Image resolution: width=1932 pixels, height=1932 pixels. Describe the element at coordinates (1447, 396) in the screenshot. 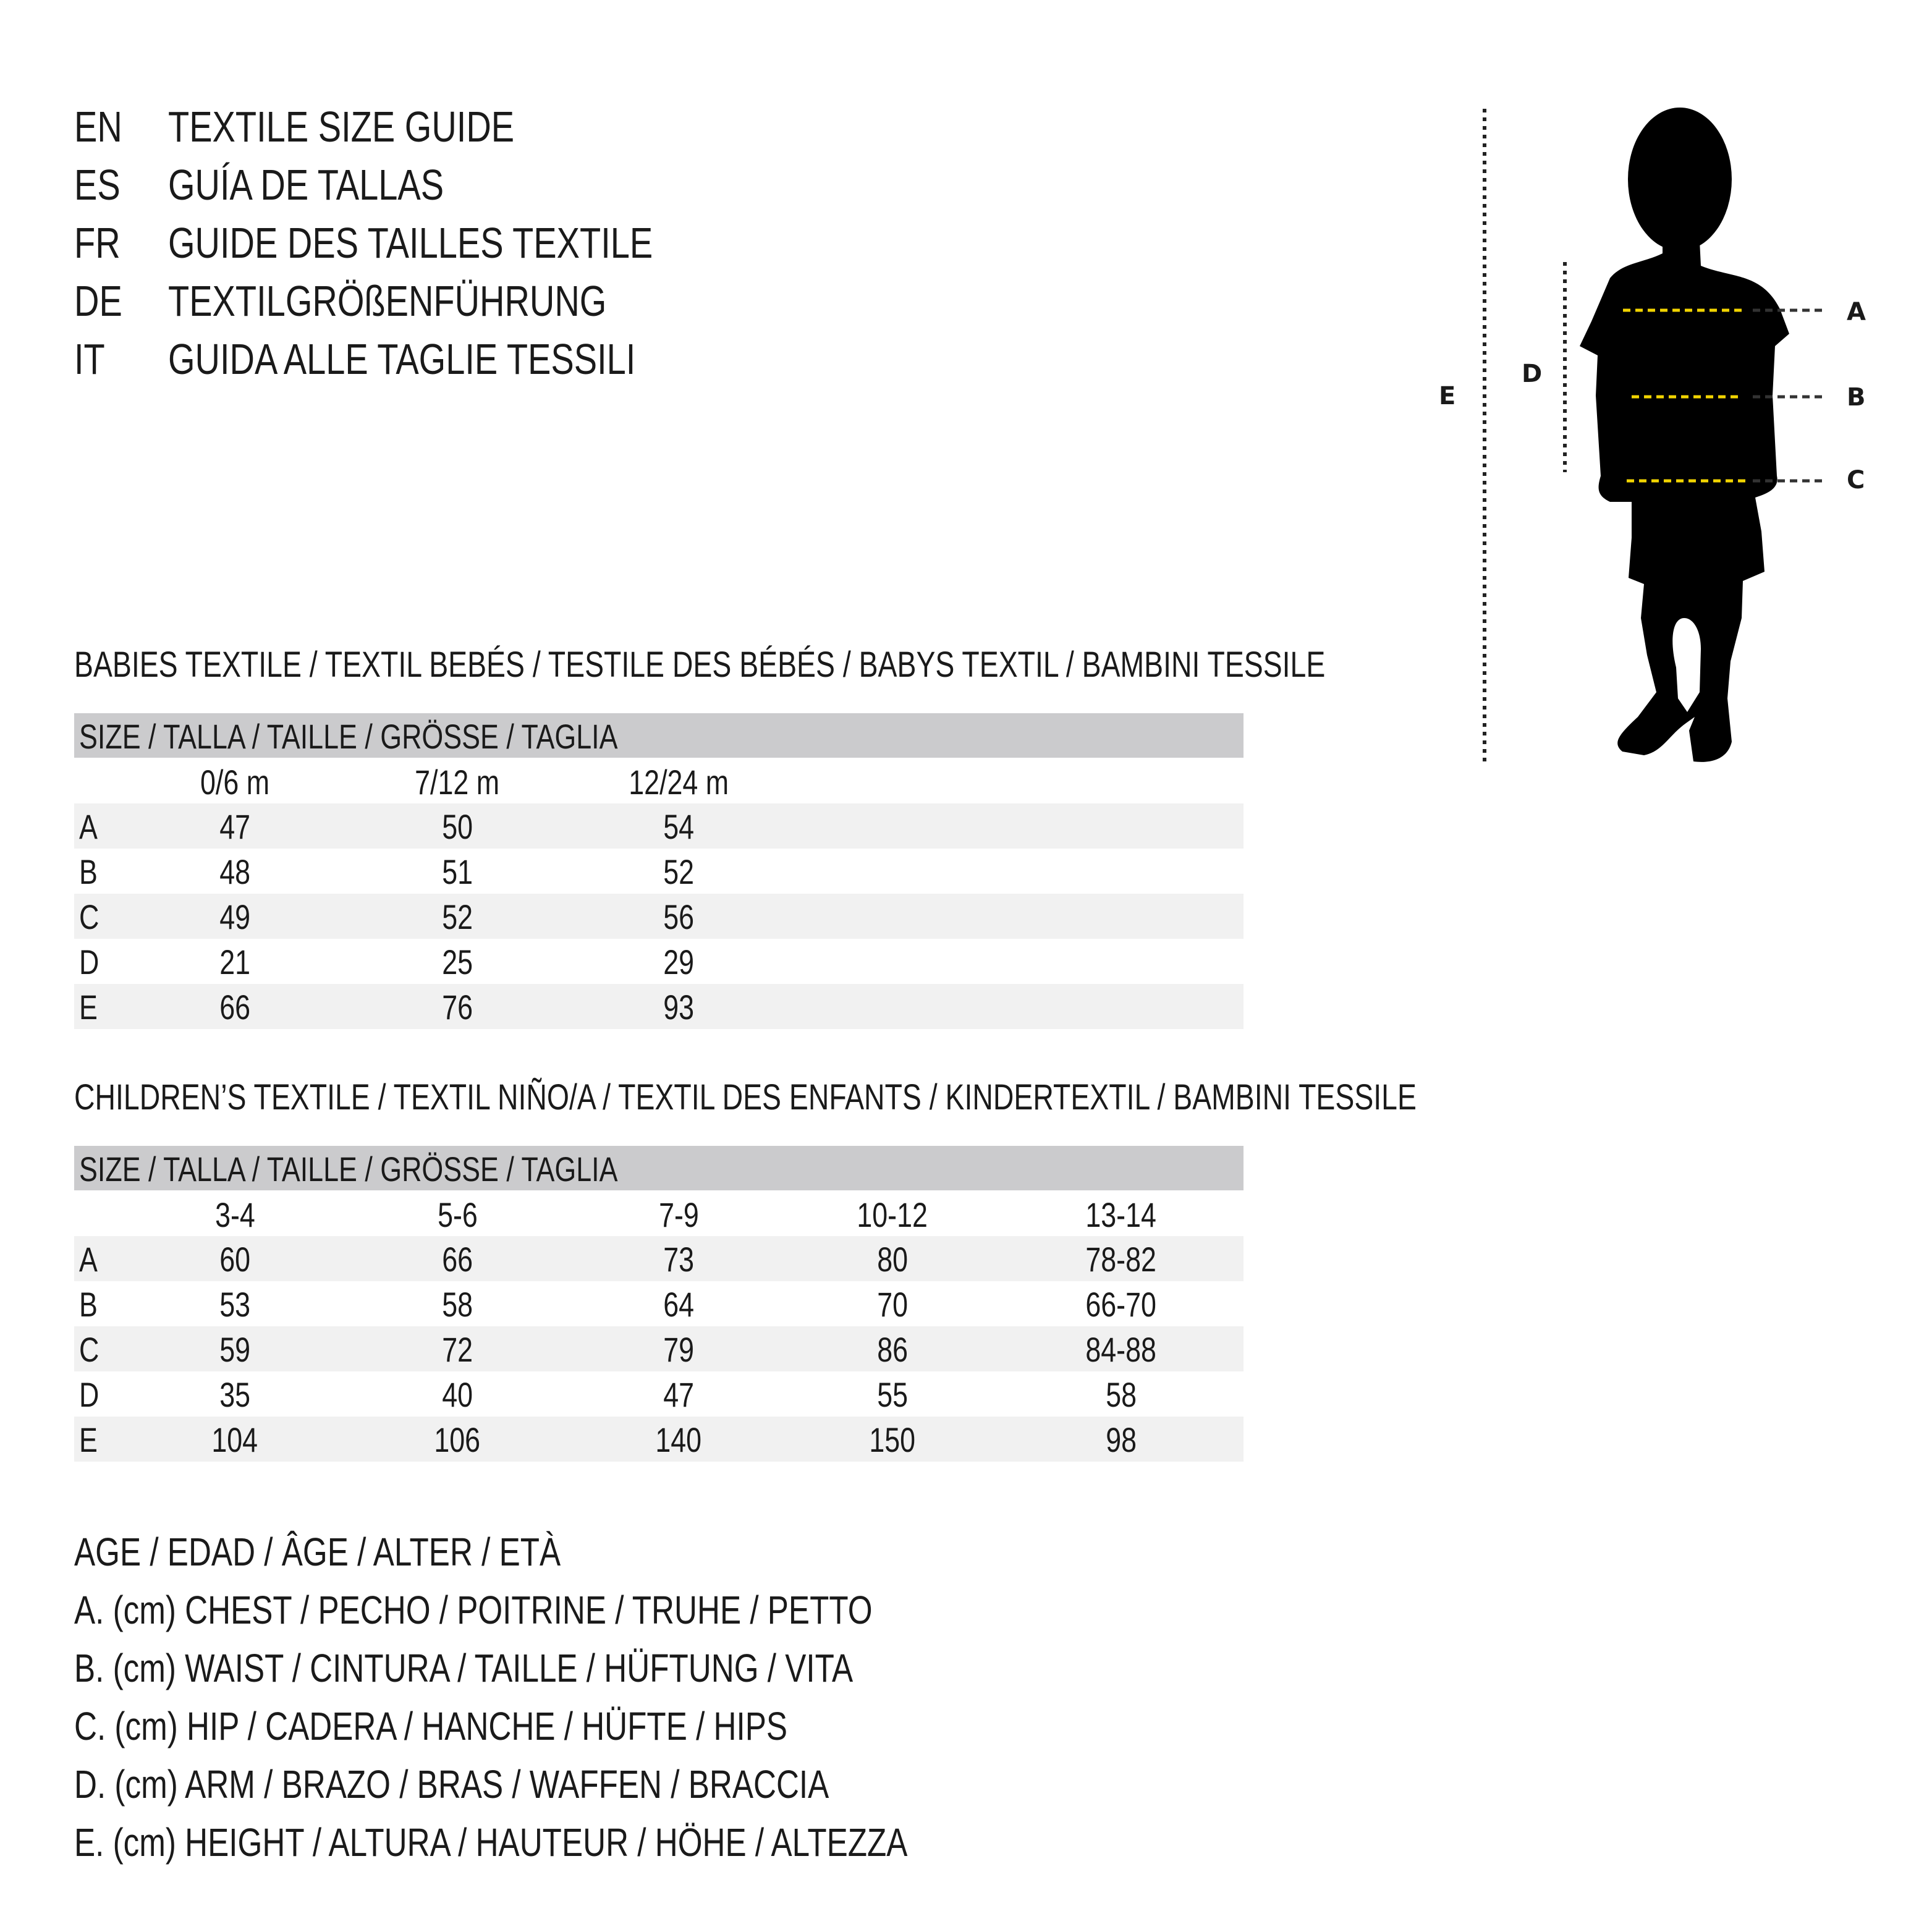

I see `label-e: E` at that location.